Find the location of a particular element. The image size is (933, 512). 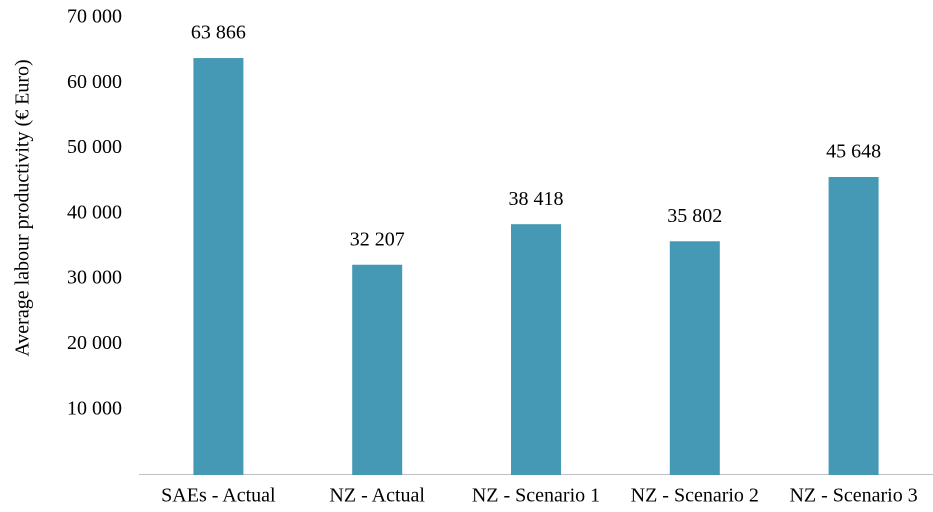

y-tick-label: 60 000 is located at coordinates (94, 82).